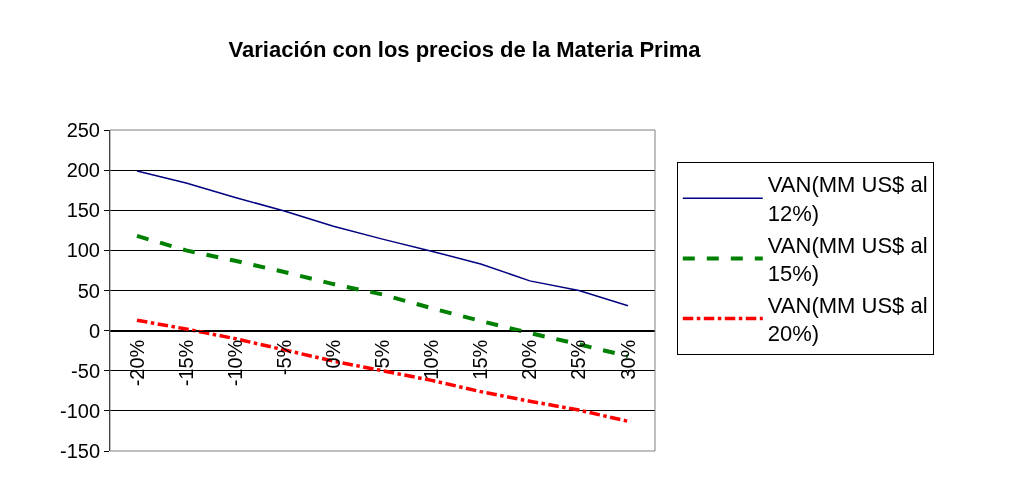  What do you see at coordinates (79, 451) in the screenshot?
I see `y-tick-label: -150` at bounding box center [79, 451].